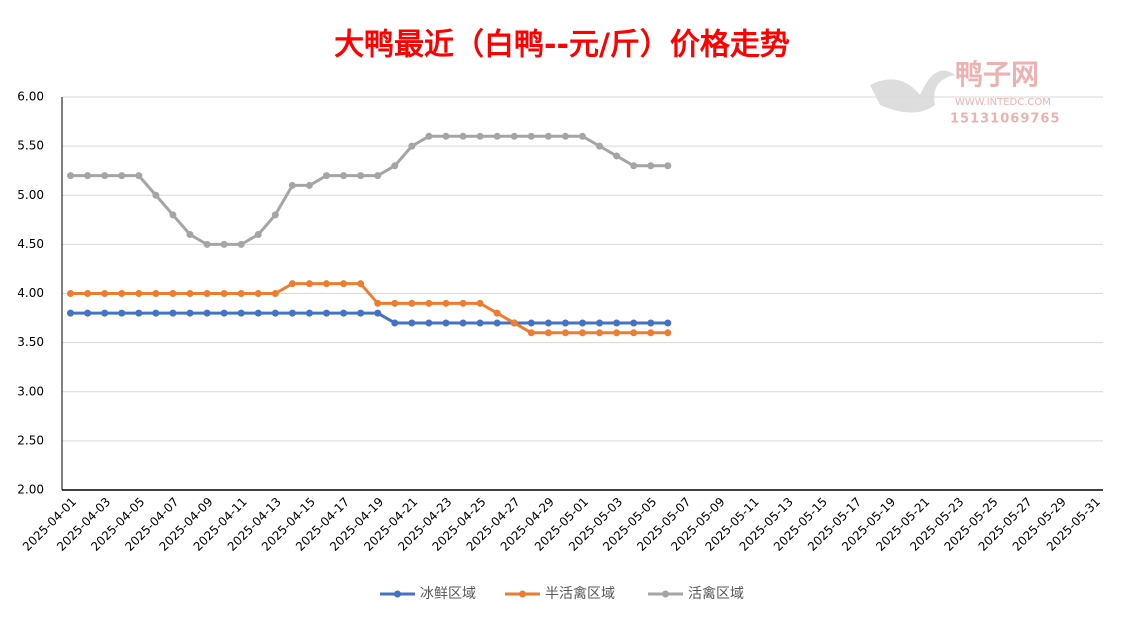 The width and height of the screenshot is (1130, 620). Describe the element at coordinates (30, 342) in the screenshot. I see `y-tick-label: 3.50` at that location.